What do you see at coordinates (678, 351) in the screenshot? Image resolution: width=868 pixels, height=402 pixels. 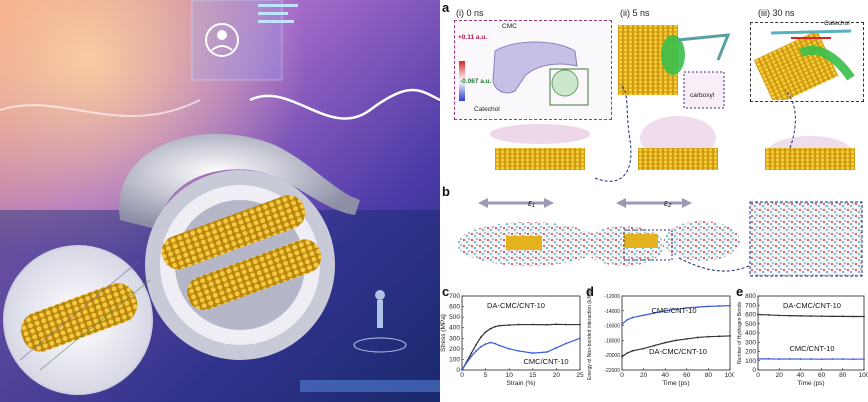 I see `series-label: DA-CMC/CNT-10` at bounding box center [678, 351].